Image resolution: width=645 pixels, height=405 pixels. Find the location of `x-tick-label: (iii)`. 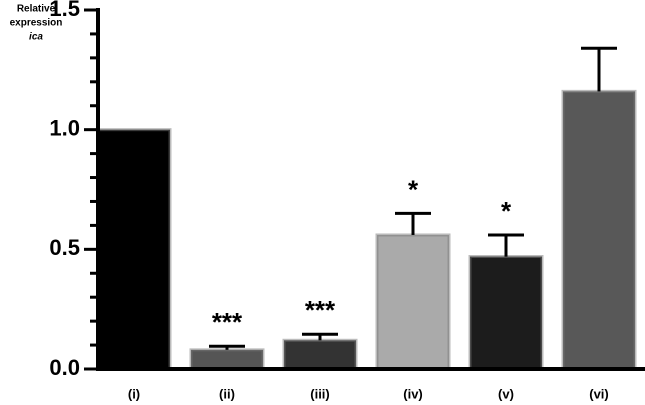

x-tick-label: (iii) is located at coordinates (320, 393).